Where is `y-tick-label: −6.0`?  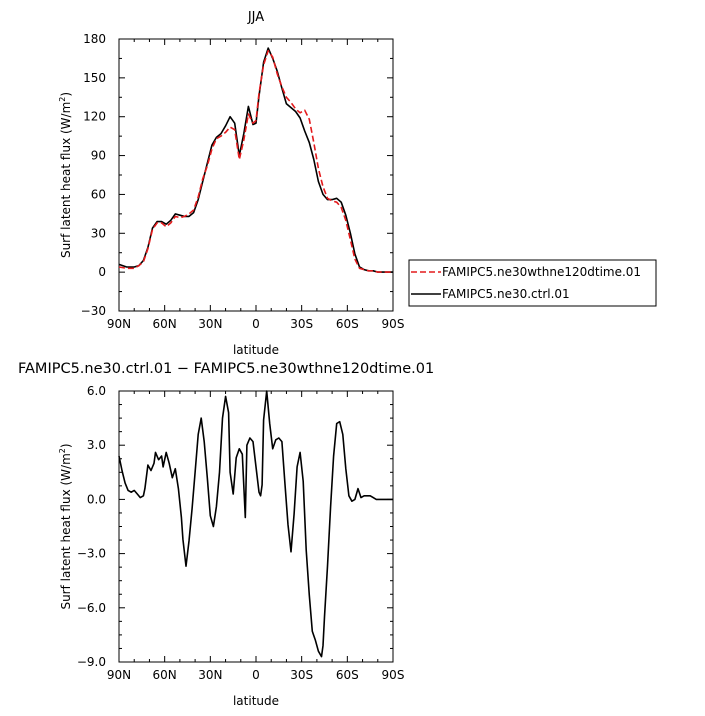
y-tick-label: −6.0 is located at coordinates (91, 608).